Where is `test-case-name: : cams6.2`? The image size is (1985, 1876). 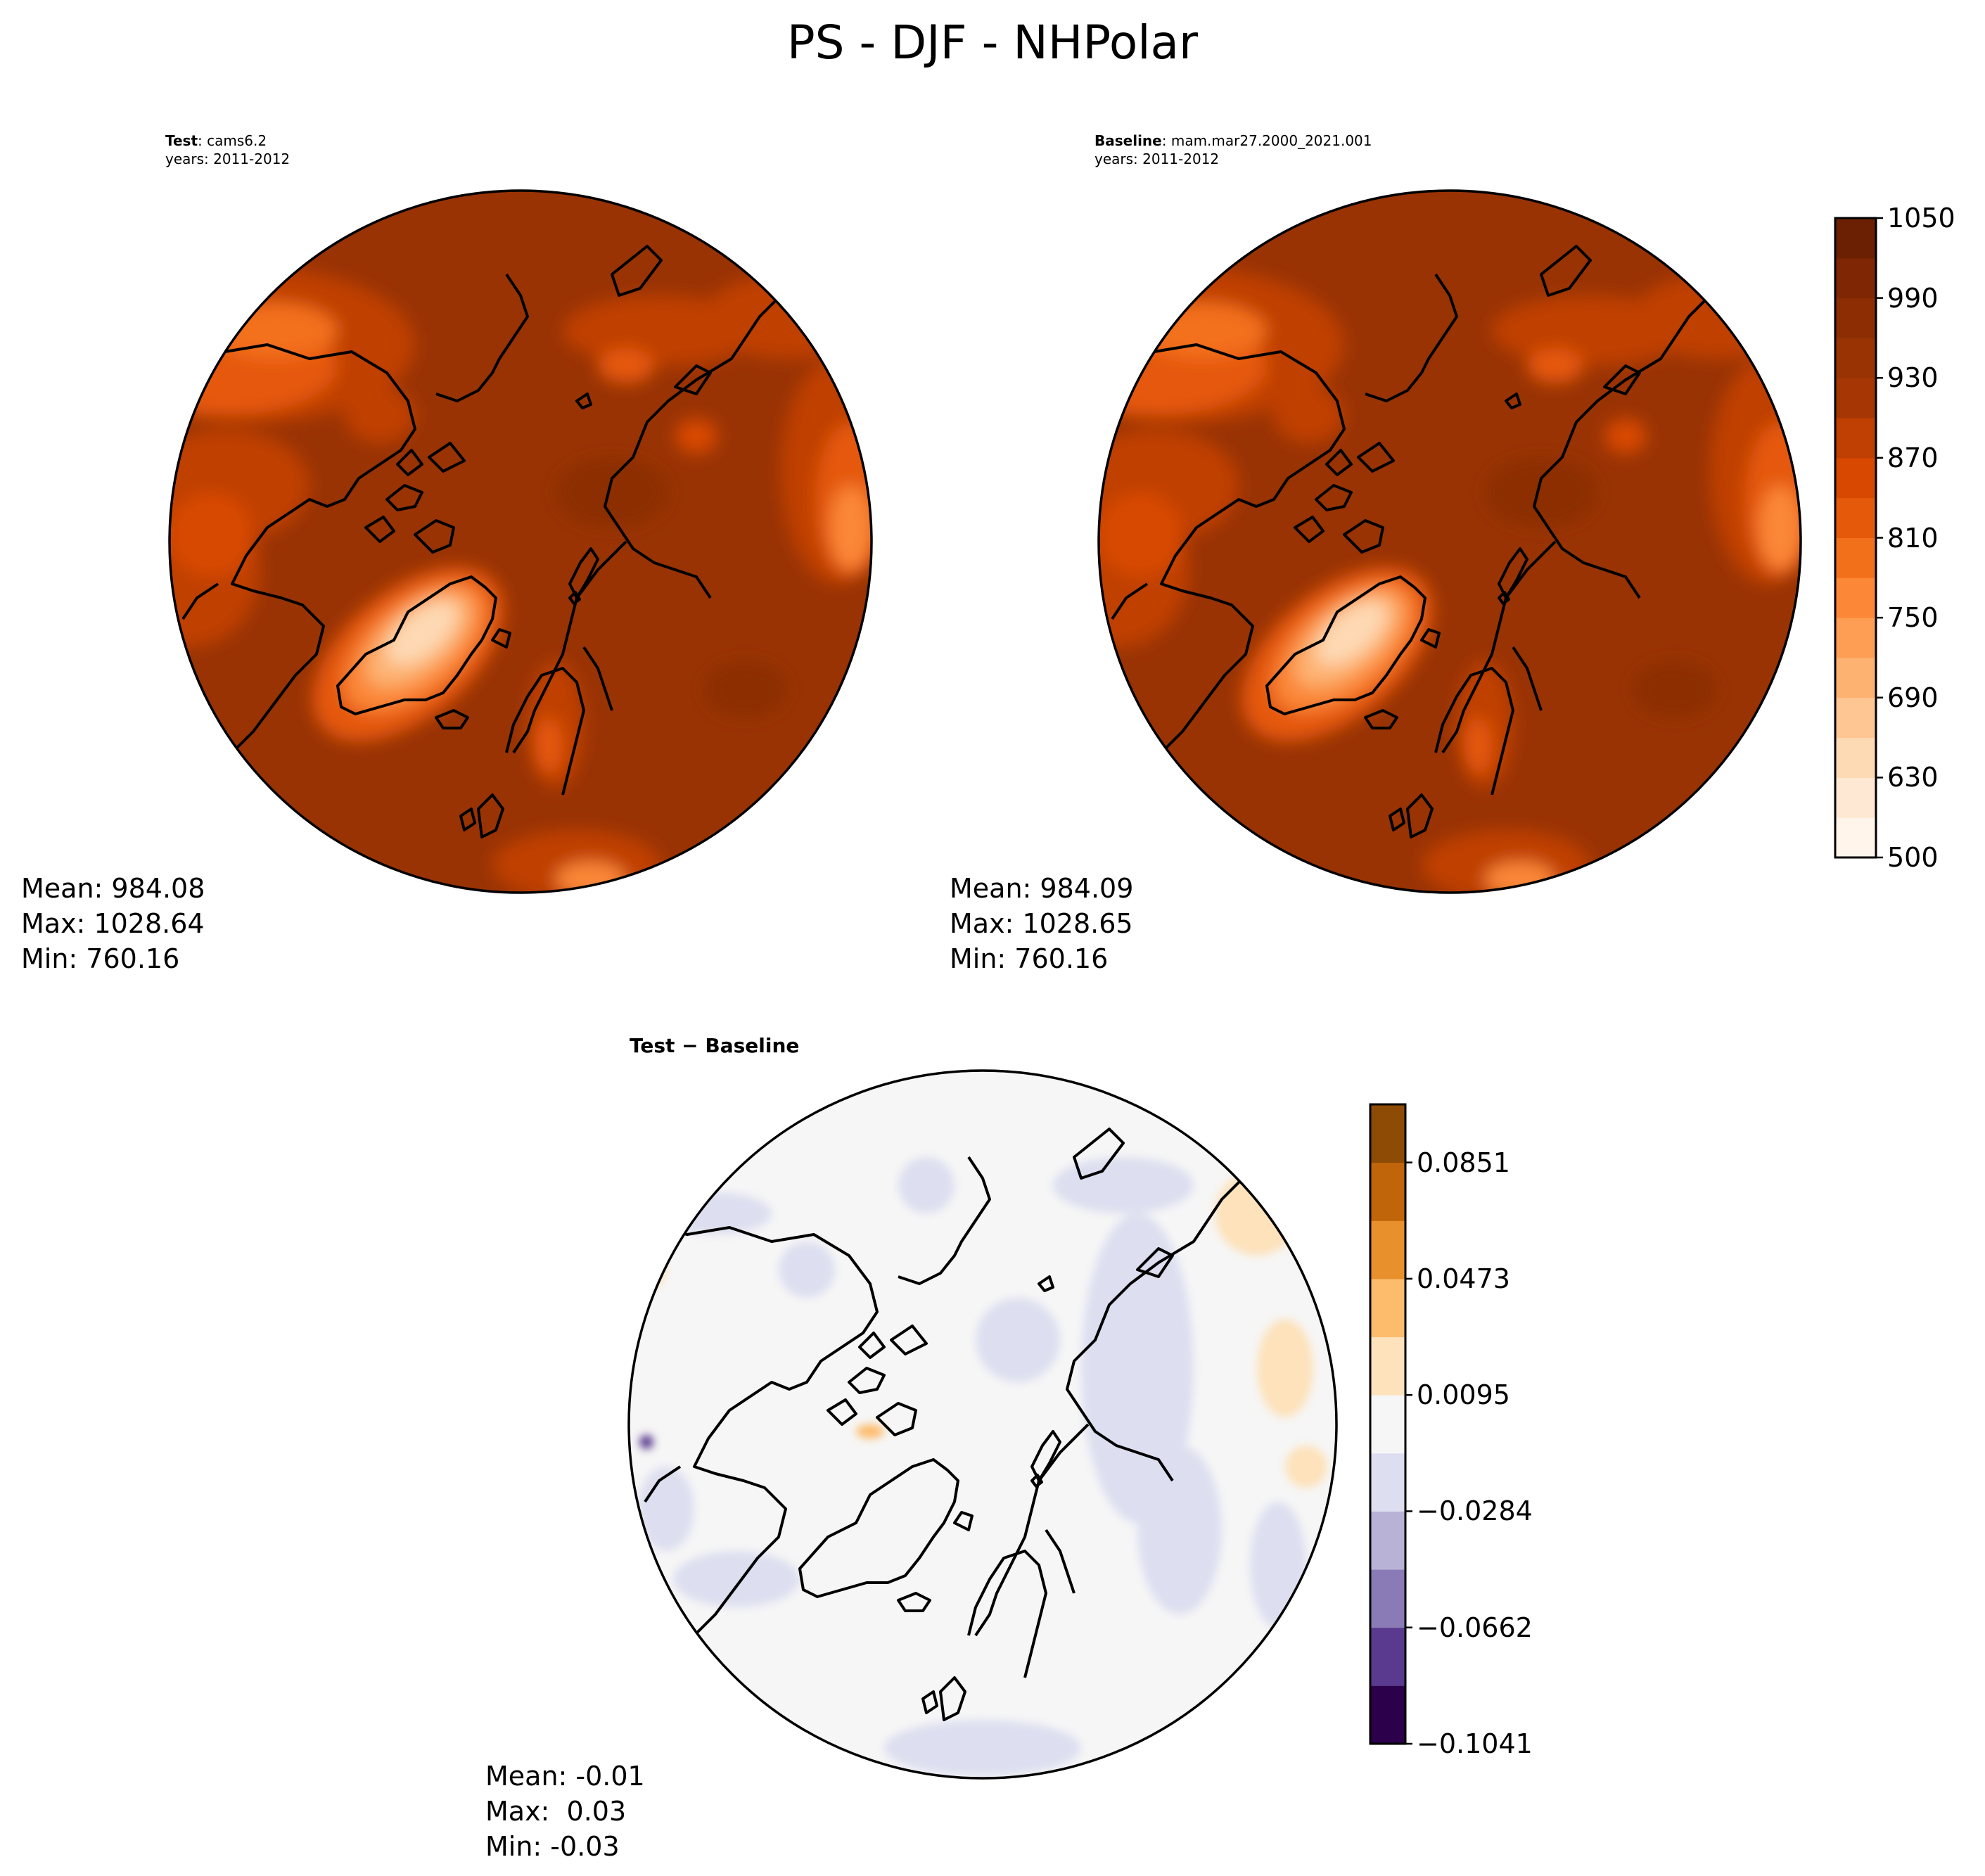 test-case-name: : cams6.2 is located at coordinates (233, 140).